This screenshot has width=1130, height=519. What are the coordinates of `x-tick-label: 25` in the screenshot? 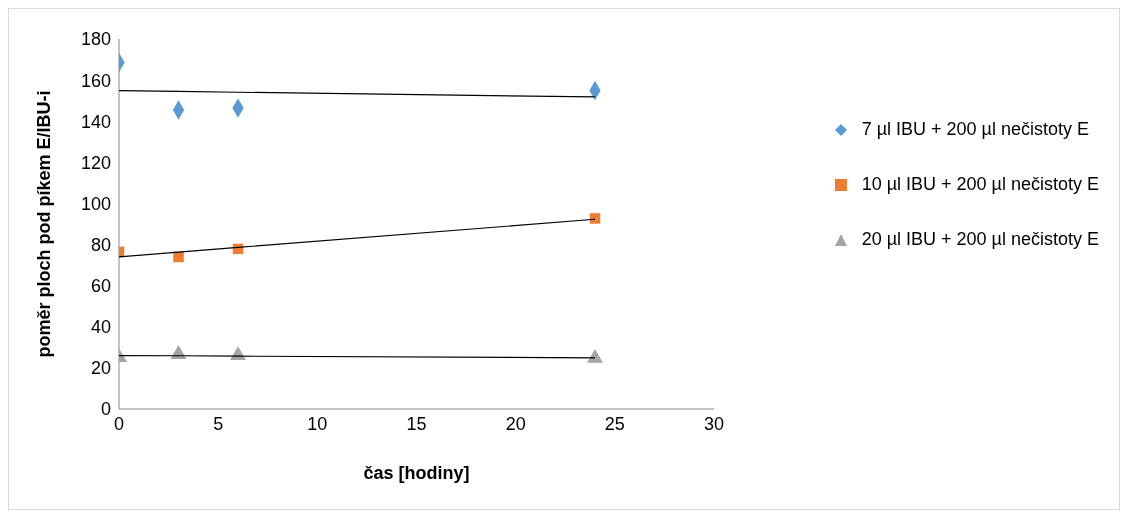 It's located at (614, 423).